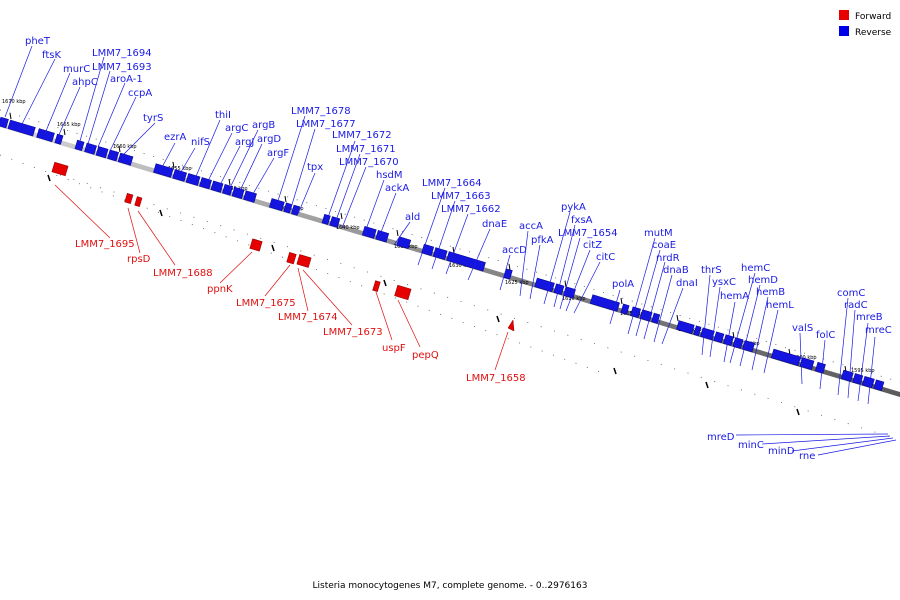 Image resolution: width=900 pixels, height=600 pixels. What do you see at coordinates (623, 284) in the screenshot?
I see `gene-label: polA` at bounding box center [623, 284].